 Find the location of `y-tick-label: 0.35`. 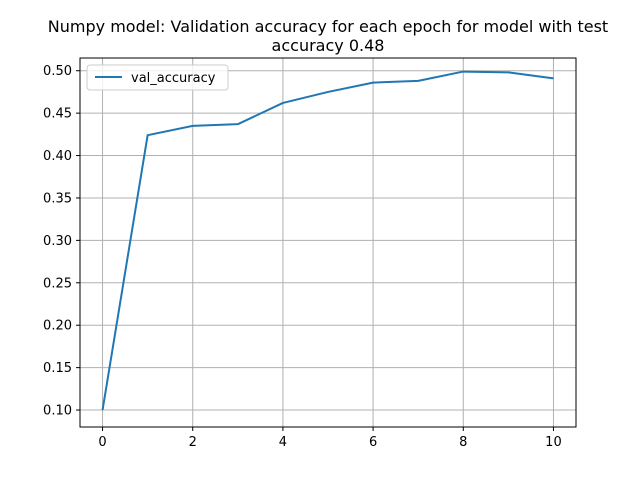

y-tick-label: 0.35 is located at coordinates (57, 198).